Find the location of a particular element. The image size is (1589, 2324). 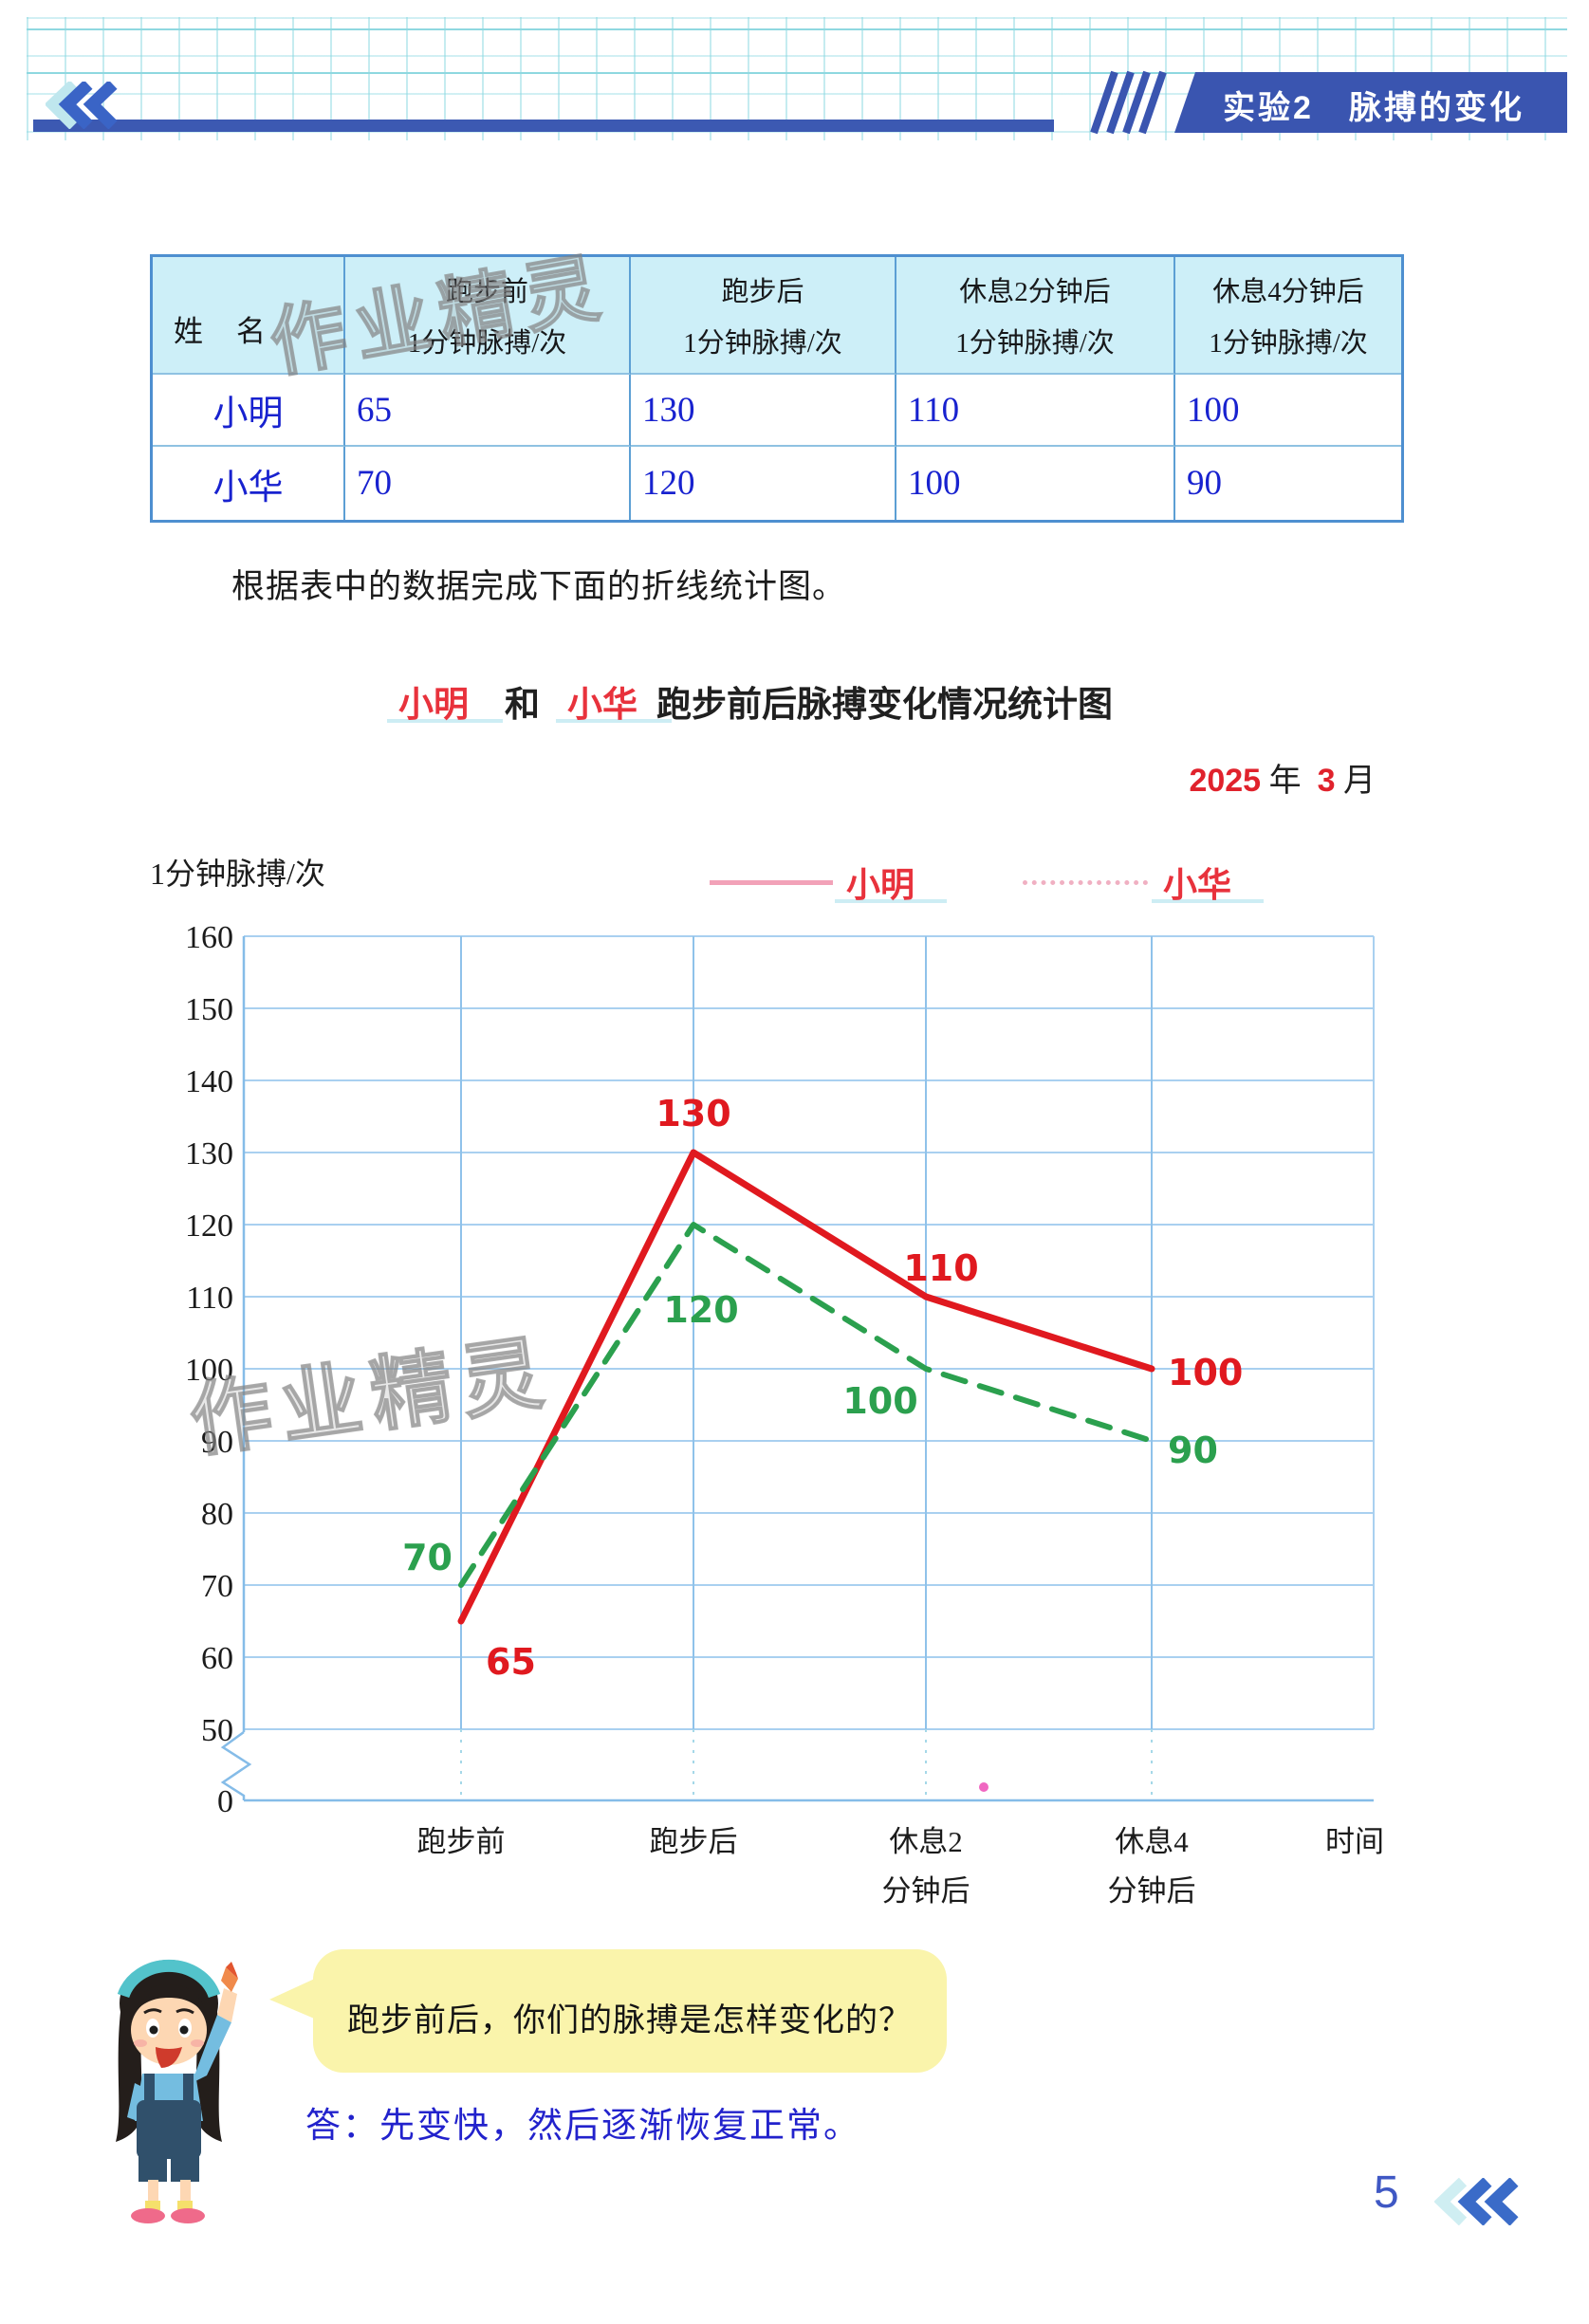

table-header-col1: 跑步前 1分钟脉搏/次 is located at coordinates (488, 316).